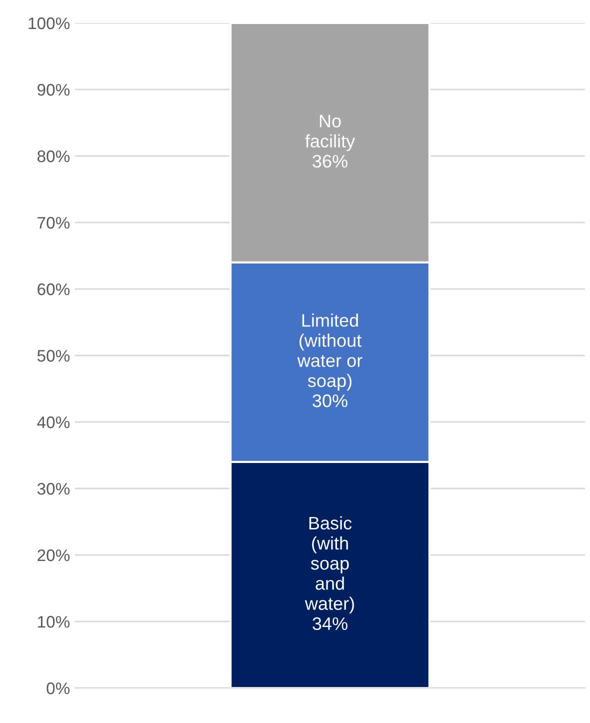 This screenshot has height=723, width=590. Describe the element at coordinates (330, 133) in the screenshot. I see `series-label: No facility` at that location.